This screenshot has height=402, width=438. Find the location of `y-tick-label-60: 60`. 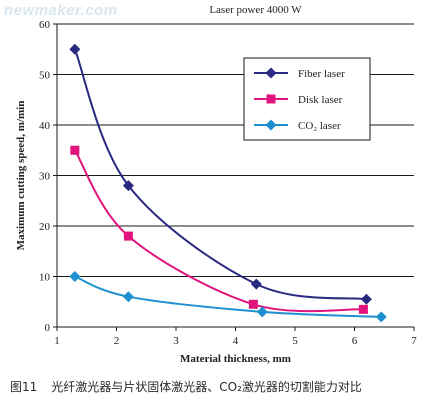

y-tick-label-60: 60 is located at coordinates (45, 25).